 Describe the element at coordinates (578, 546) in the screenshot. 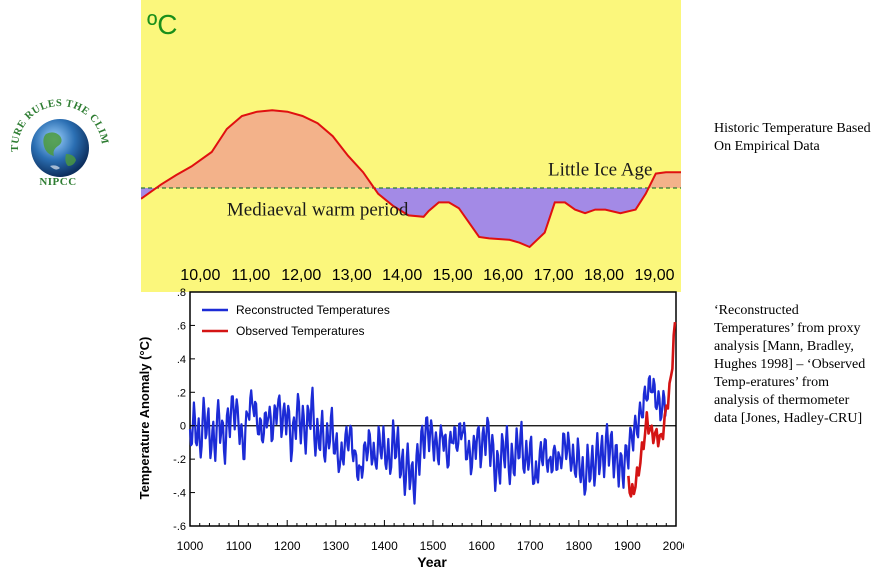

I see `bottom-chart-x-tick-8: 1800` at that location.